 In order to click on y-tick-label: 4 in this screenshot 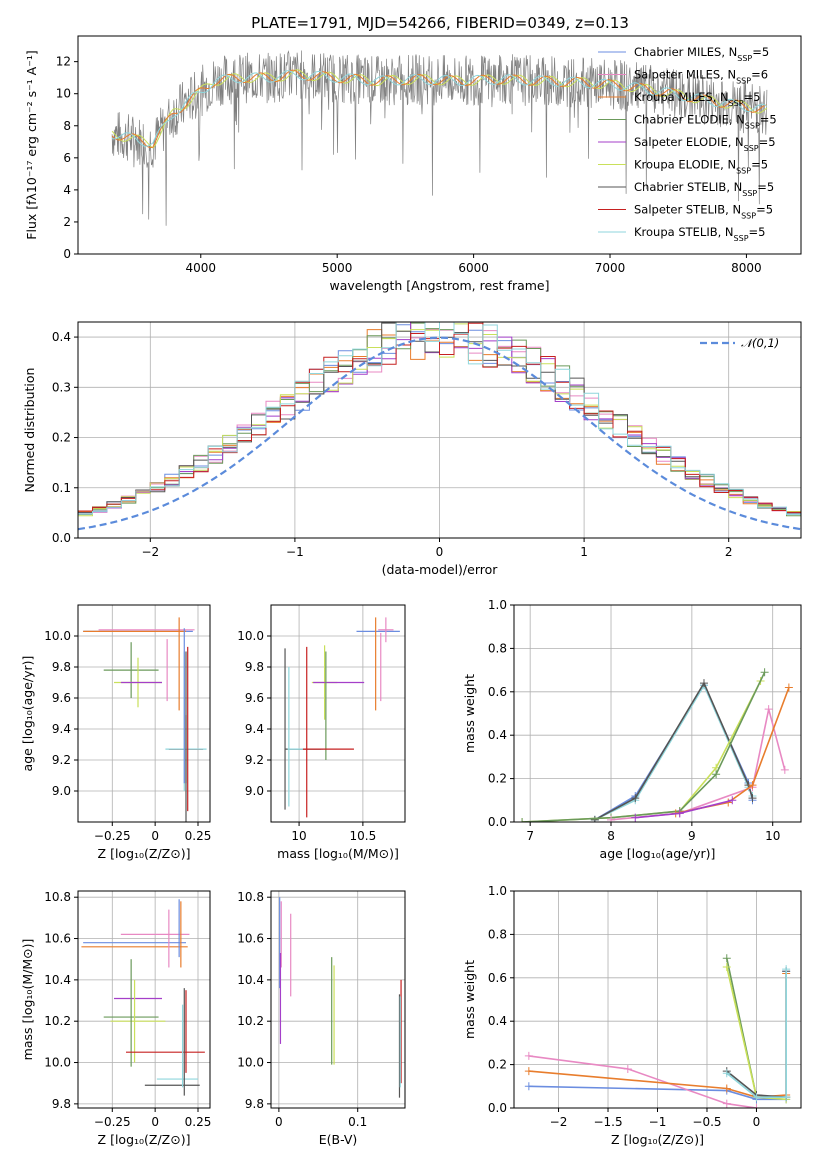, I will do `click(67, 190)`.